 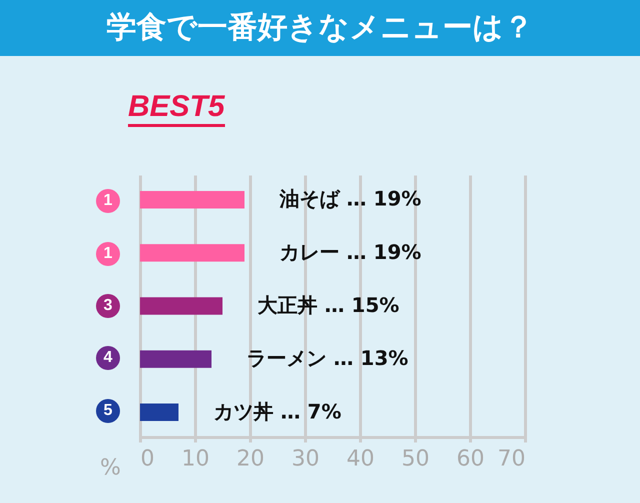 I want to click on rank-badge: 3, so click(x=108, y=306).